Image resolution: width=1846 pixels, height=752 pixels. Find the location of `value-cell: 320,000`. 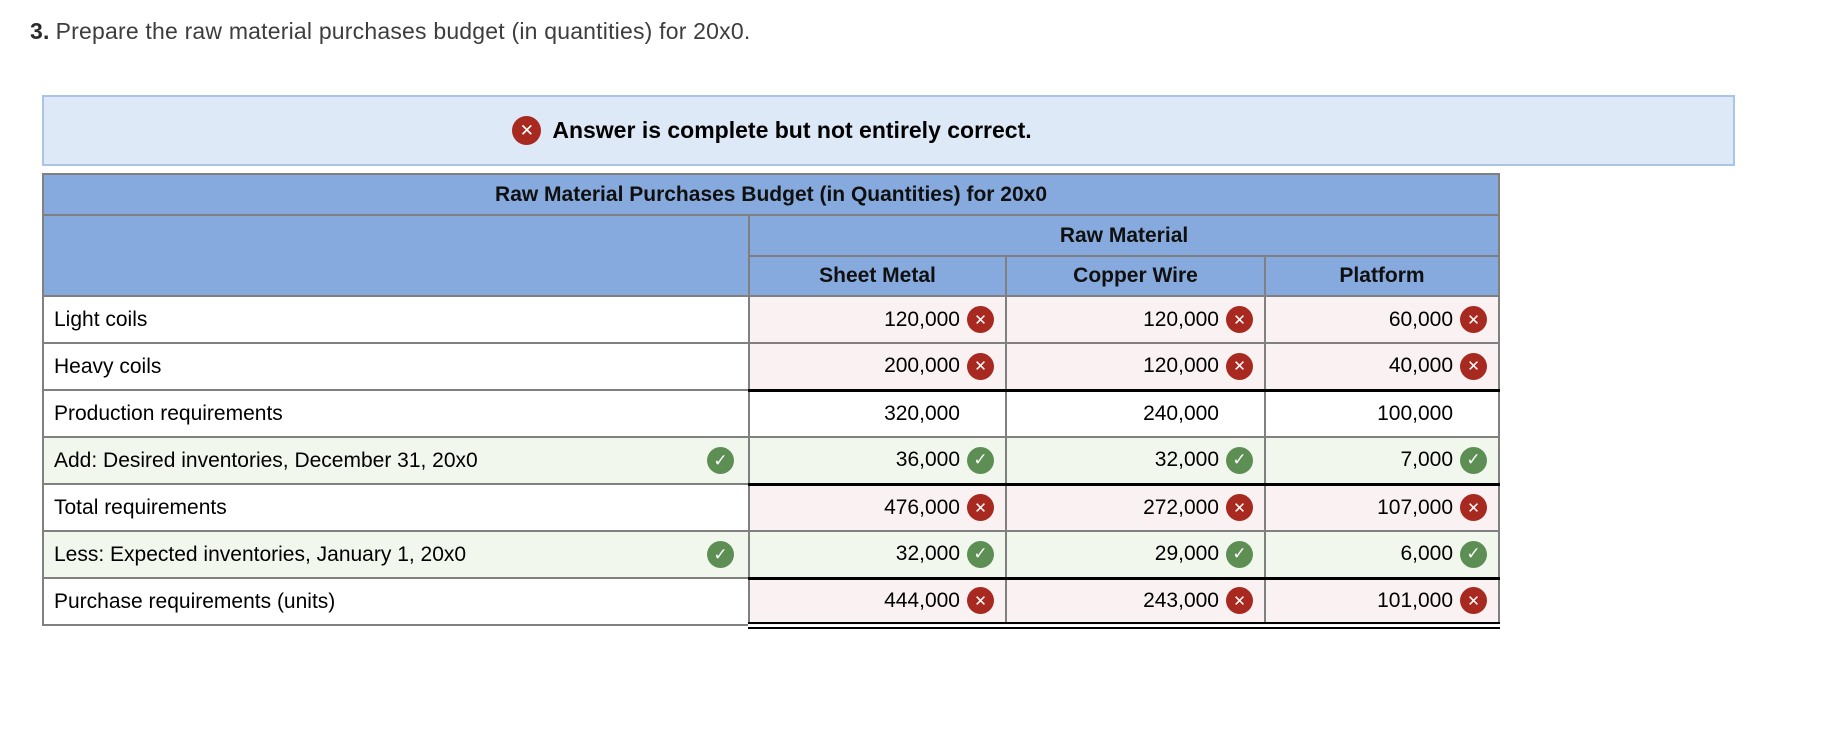

value-cell: 320,000 is located at coordinates (877, 413).